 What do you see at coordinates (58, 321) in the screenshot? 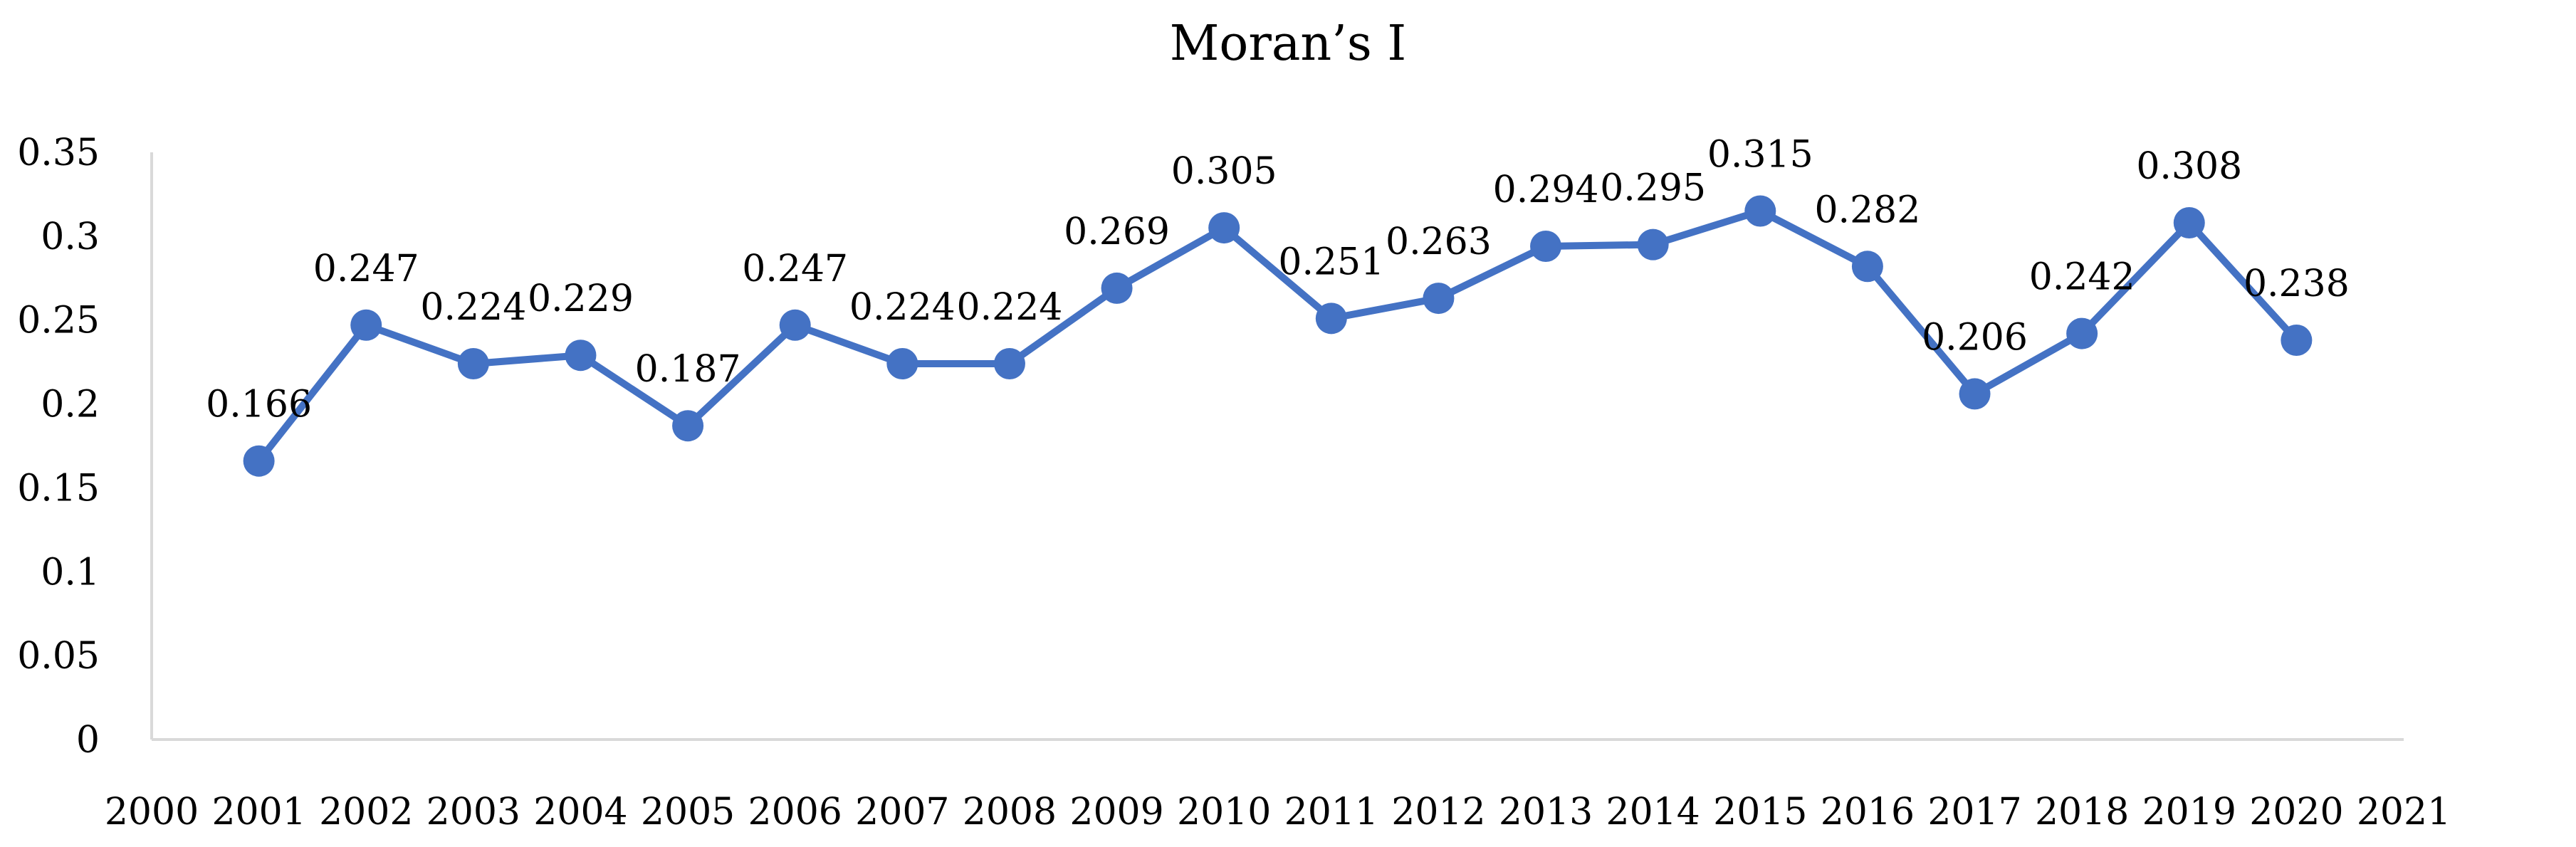
I see `y-tick-label: 0.25` at bounding box center [58, 321].